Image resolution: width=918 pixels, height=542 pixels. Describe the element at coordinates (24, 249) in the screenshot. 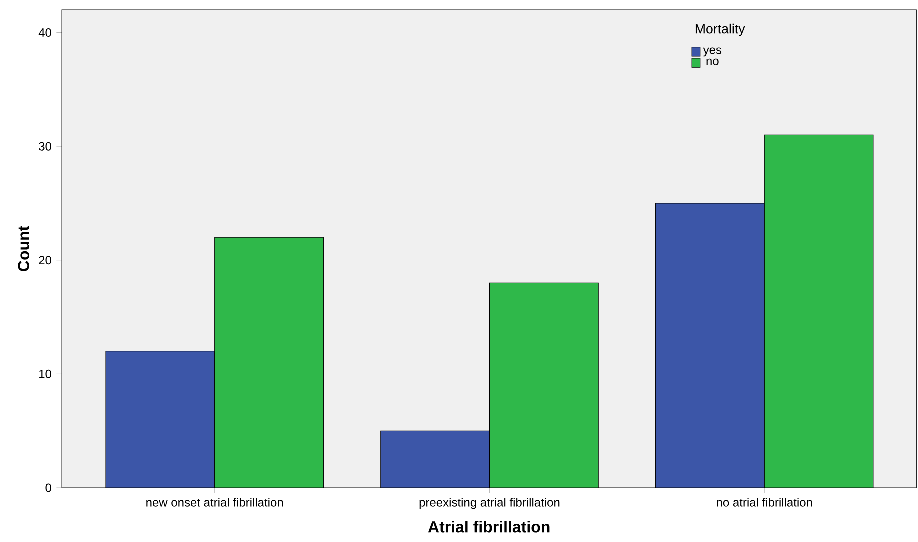

I see `y-axis-title: Count` at that location.